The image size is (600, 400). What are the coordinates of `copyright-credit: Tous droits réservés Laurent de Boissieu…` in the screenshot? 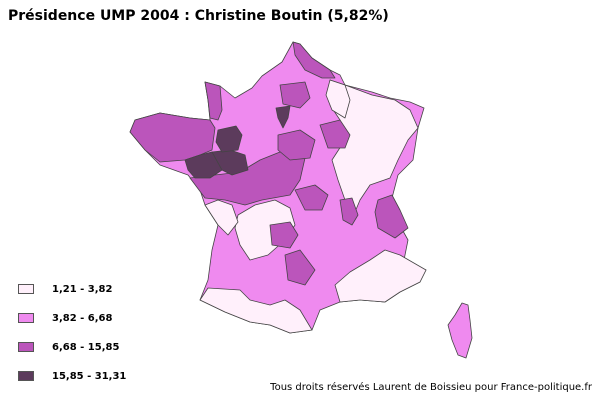 It's located at (431, 387).